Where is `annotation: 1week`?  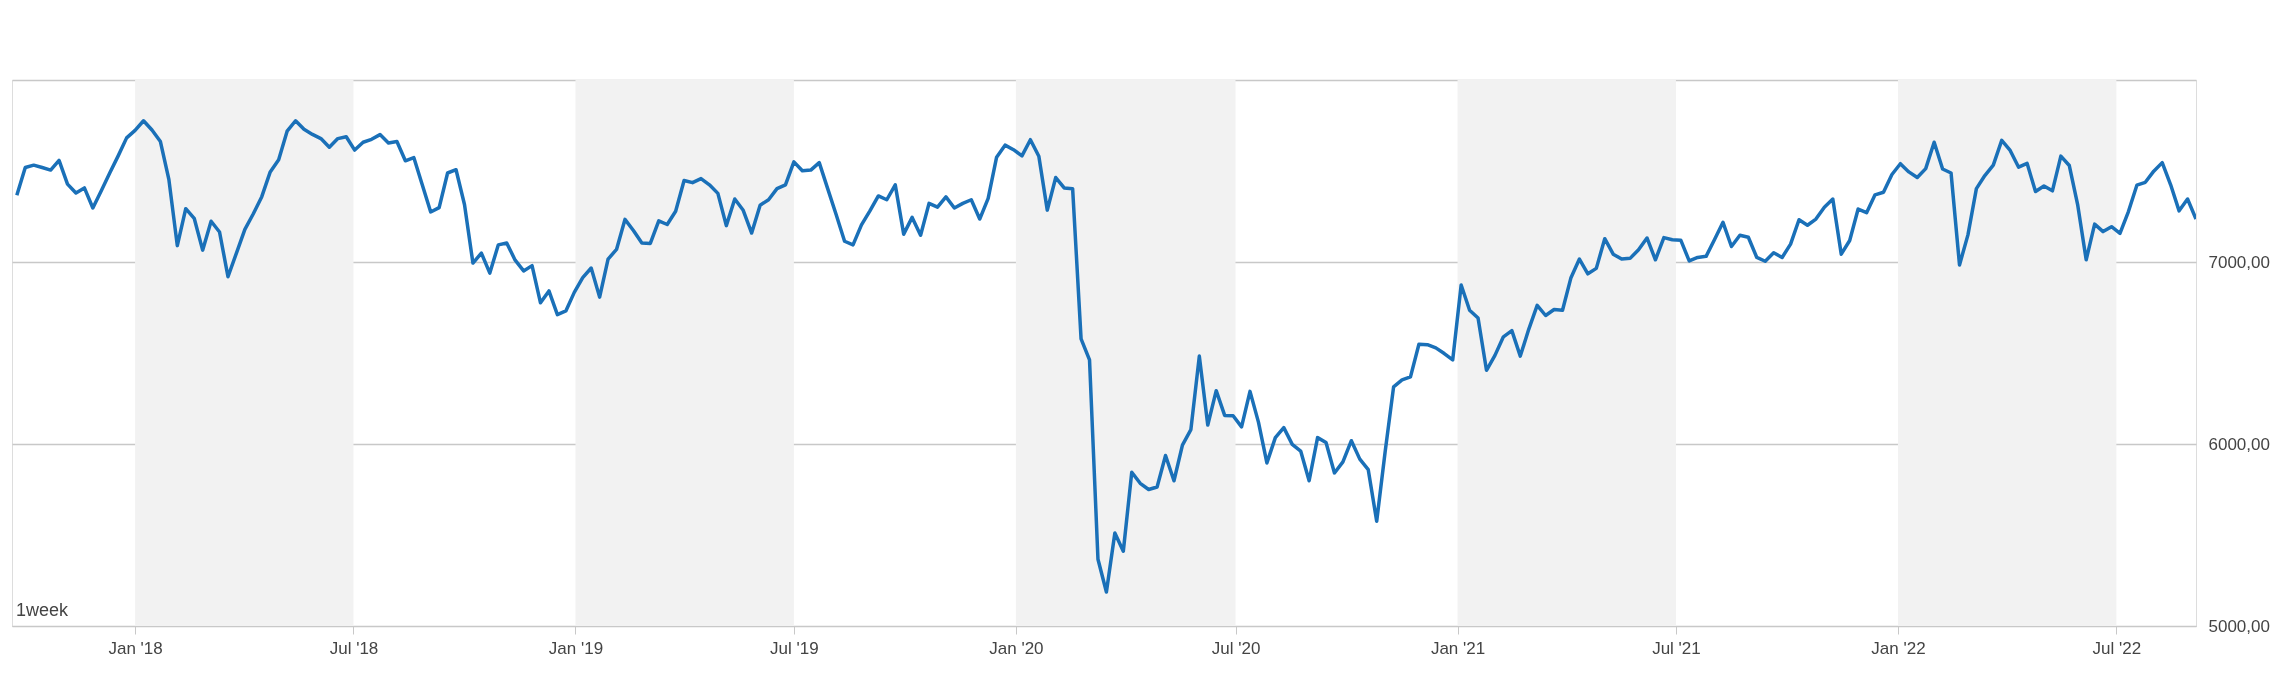 annotation: 1week is located at coordinates (43, 610).